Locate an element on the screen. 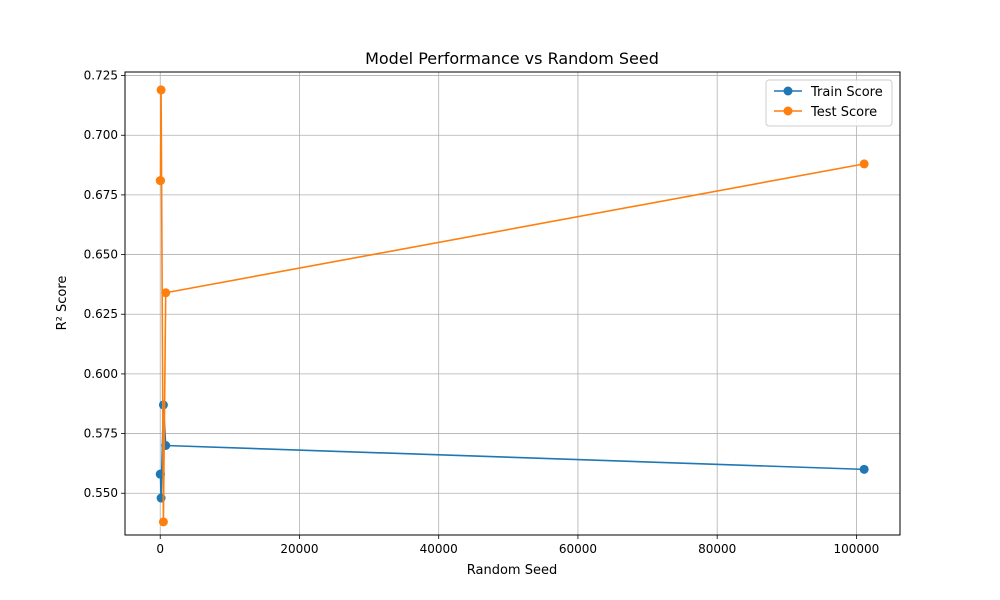 Image resolution: width=1000 pixels, height=600 pixels. legend-marker-test-score is located at coordinates (788, 111).